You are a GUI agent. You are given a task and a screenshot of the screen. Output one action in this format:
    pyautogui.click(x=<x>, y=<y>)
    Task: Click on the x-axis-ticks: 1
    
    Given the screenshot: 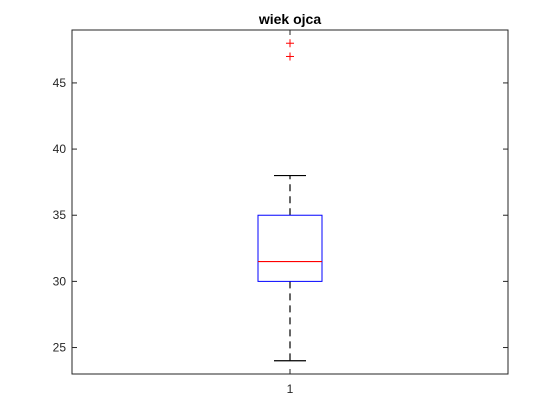 What is the action you would take?
    pyautogui.click(x=290, y=213)
    